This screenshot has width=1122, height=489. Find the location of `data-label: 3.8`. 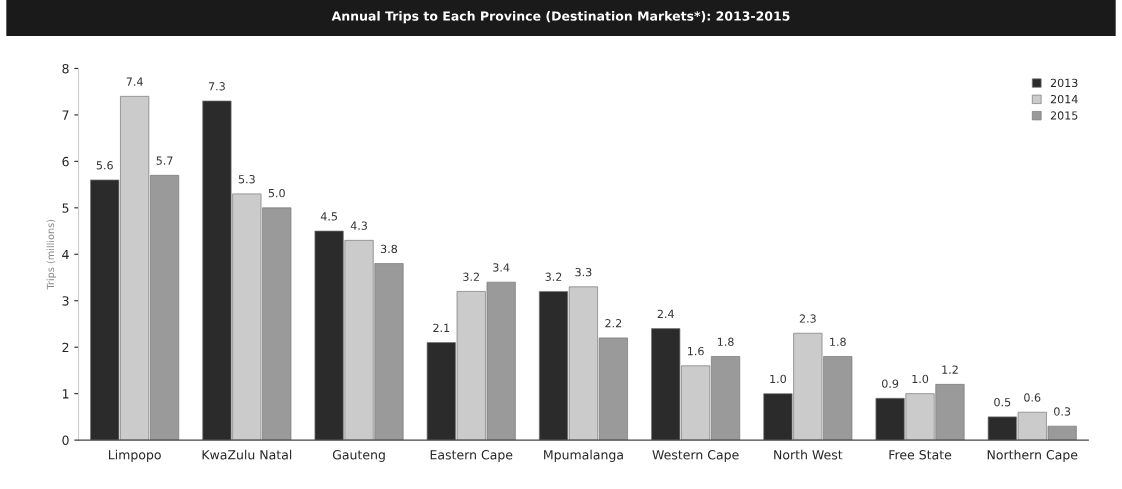

data-label: 3.8 is located at coordinates (389, 249).